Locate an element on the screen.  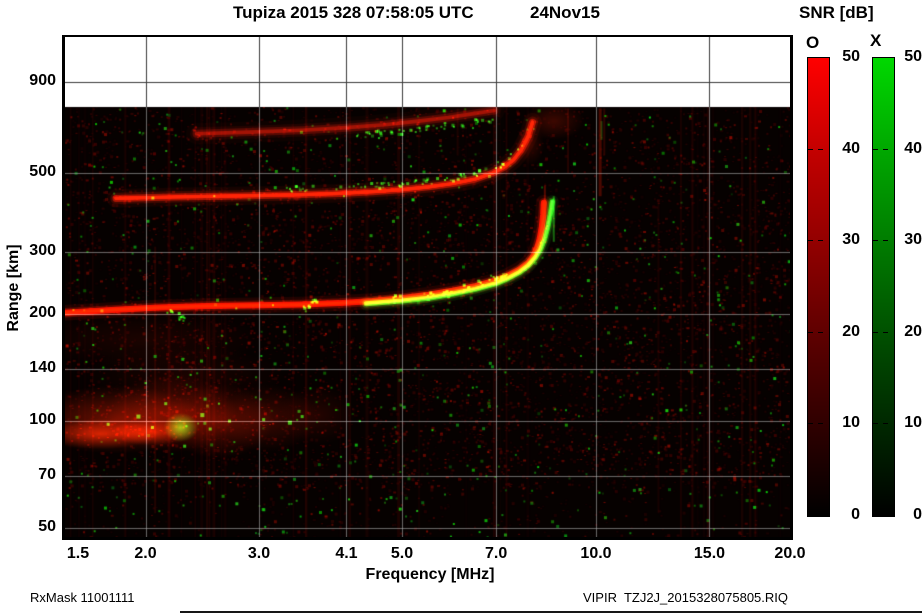
x-colorbar-tick-label: 0 is located at coordinates (917, 514).